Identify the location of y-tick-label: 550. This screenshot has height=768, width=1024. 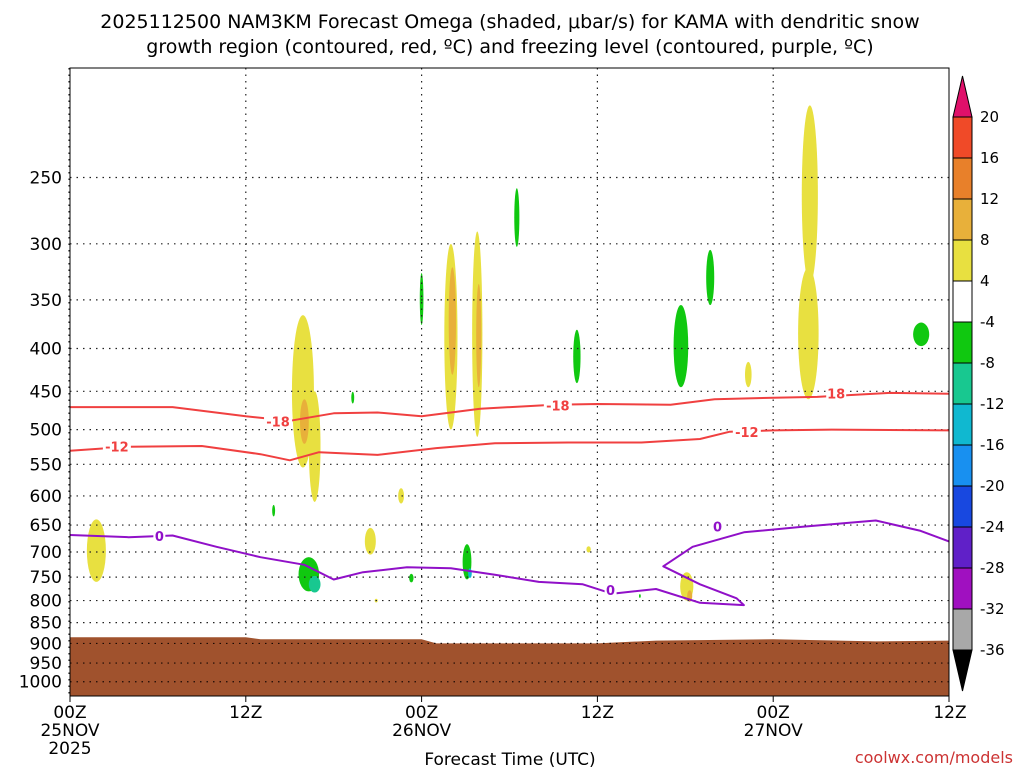
(46, 465).